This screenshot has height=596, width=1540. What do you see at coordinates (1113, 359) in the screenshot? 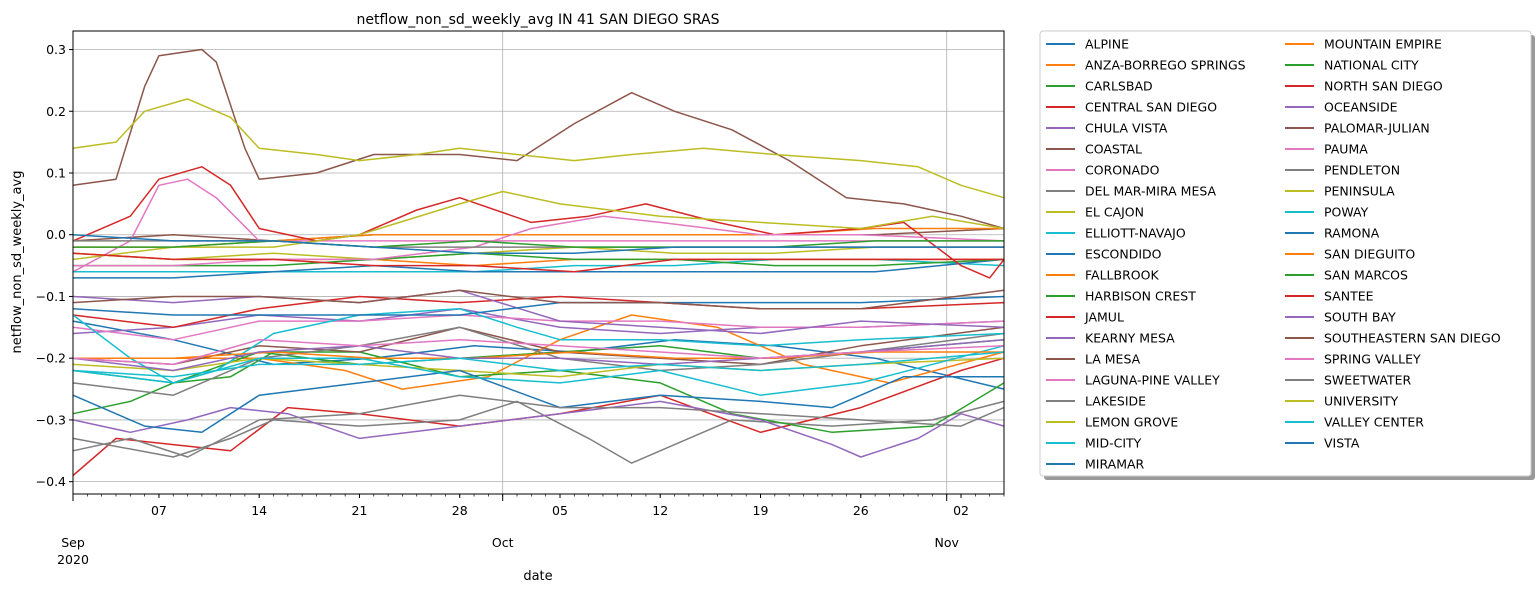
I see `legend-label: LA MESA` at bounding box center [1113, 359].